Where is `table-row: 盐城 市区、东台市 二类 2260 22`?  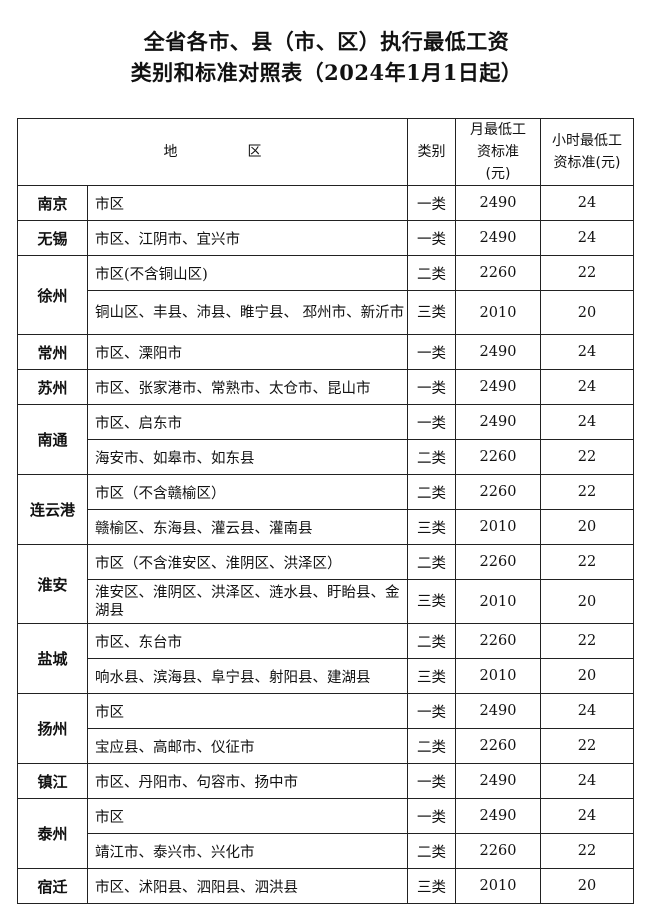 table-row: 盐城 市区、东台市 二类 2260 22 is located at coordinates (325, 658).